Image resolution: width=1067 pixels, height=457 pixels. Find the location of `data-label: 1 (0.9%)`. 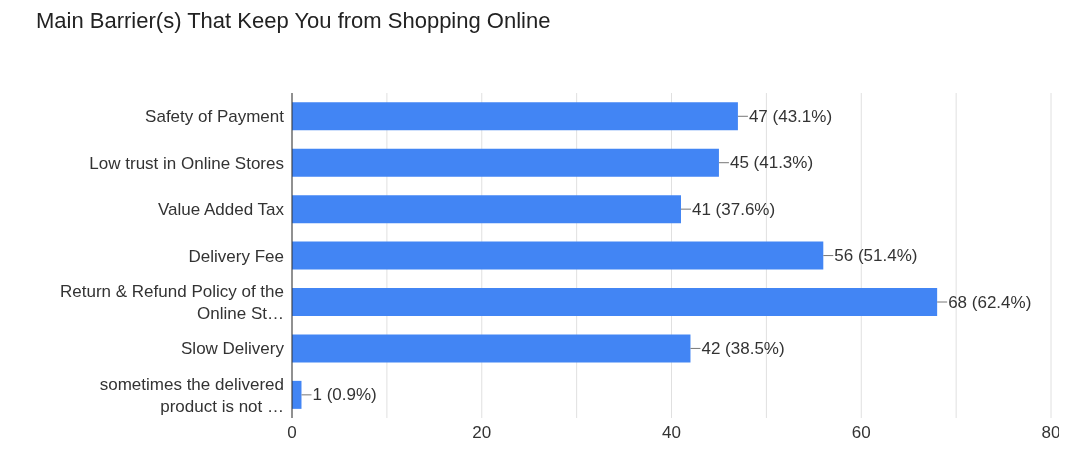

data-label: 1 (0.9%) is located at coordinates (344, 395).